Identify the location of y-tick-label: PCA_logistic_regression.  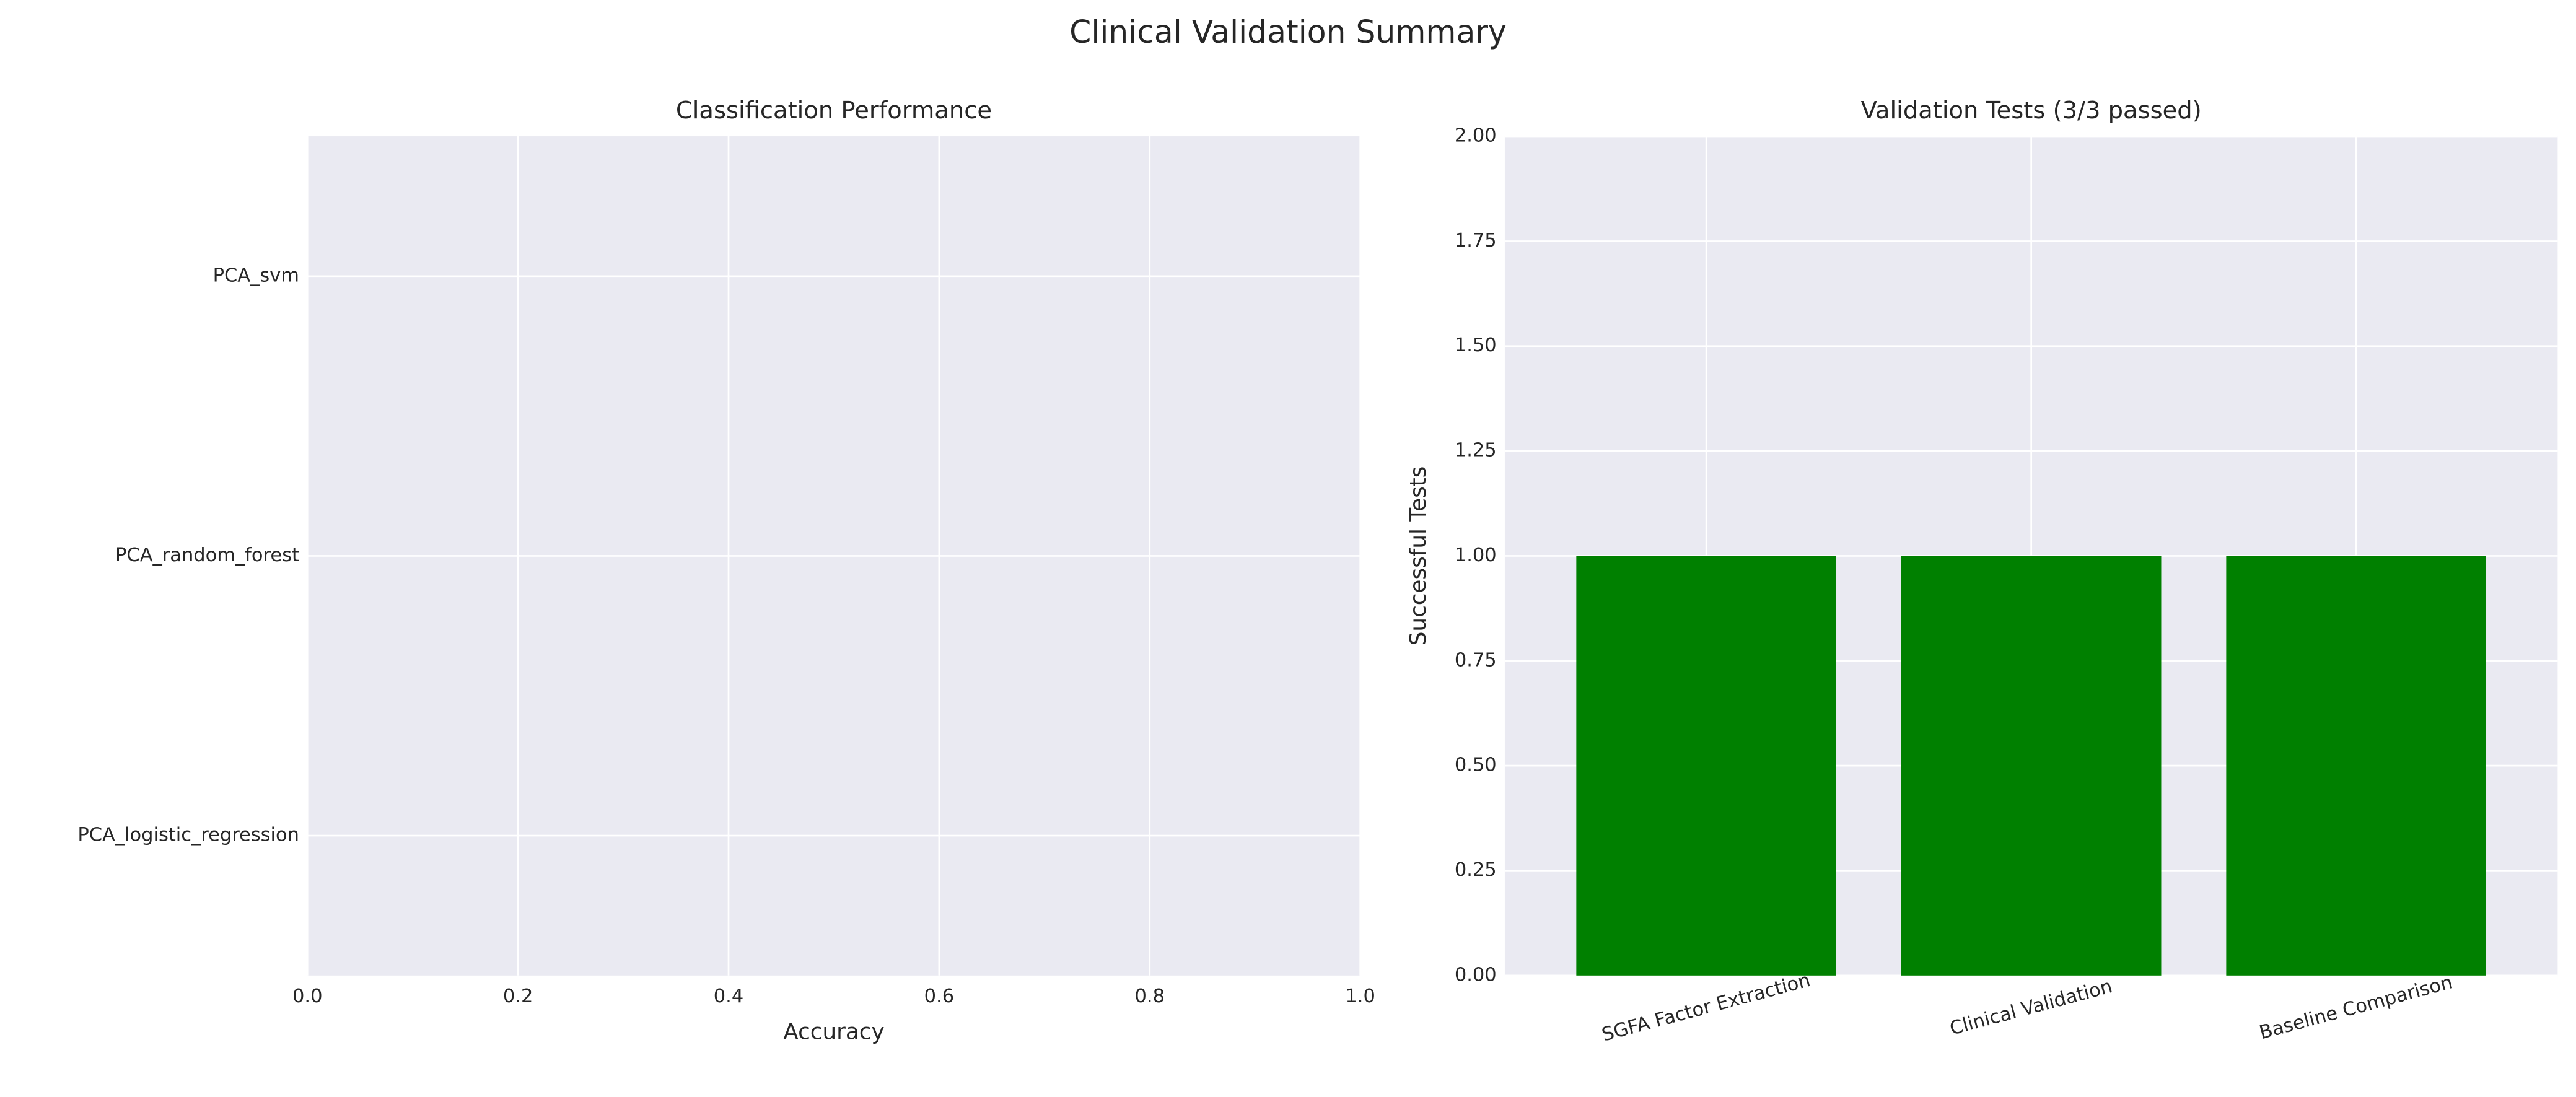
(188, 835).